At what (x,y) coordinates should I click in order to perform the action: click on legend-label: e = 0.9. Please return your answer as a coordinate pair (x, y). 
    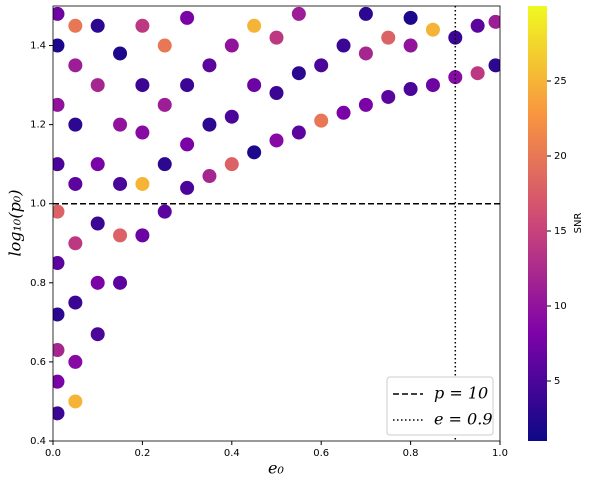
    Looking at the image, I should click on (463, 419).